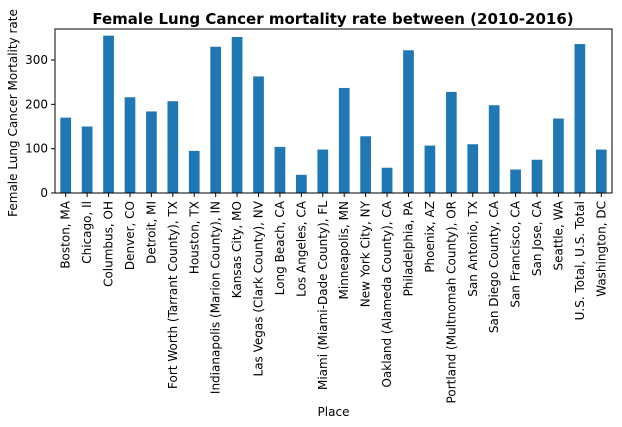  I want to click on y-axis-ticks: 0 100 200 300, so click(40, 126).